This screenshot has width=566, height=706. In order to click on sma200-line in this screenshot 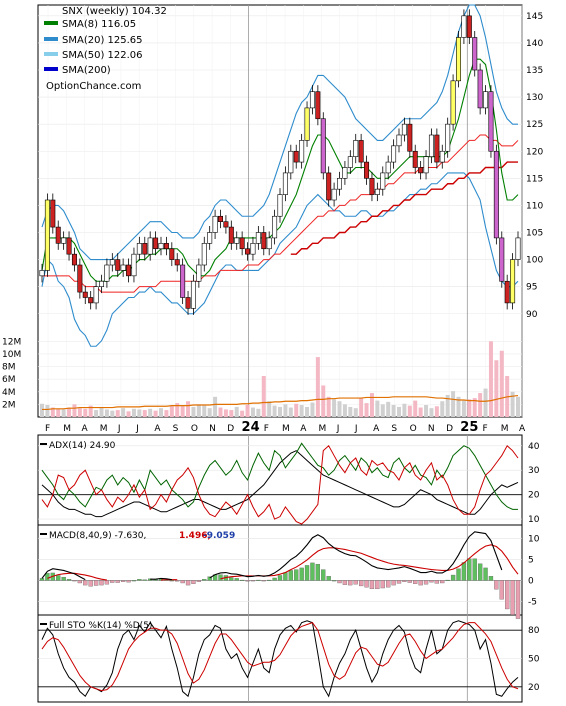, I will do `click(404, 208)`.